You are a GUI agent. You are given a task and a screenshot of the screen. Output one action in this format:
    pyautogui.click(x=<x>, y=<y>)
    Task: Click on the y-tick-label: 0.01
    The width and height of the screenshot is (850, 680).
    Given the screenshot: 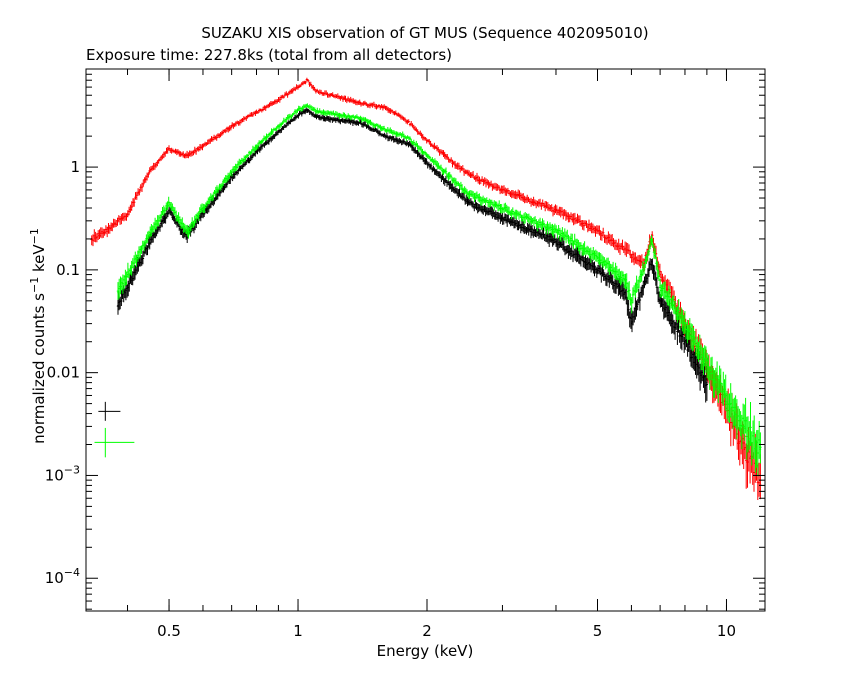 What is the action you would take?
    pyautogui.click(x=63, y=373)
    